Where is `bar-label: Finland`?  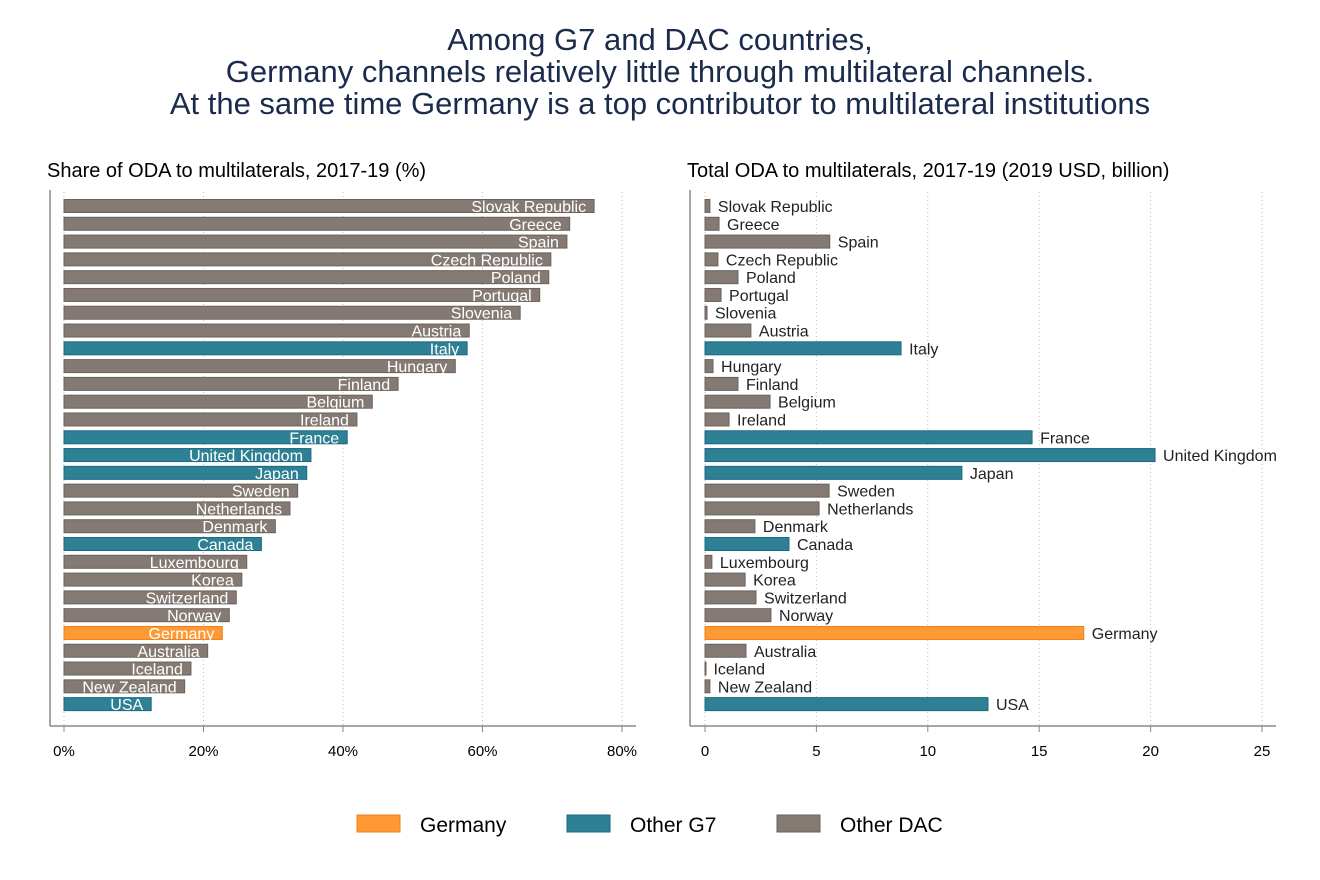
bar-label: Finland is located at coordinates (772, 385).